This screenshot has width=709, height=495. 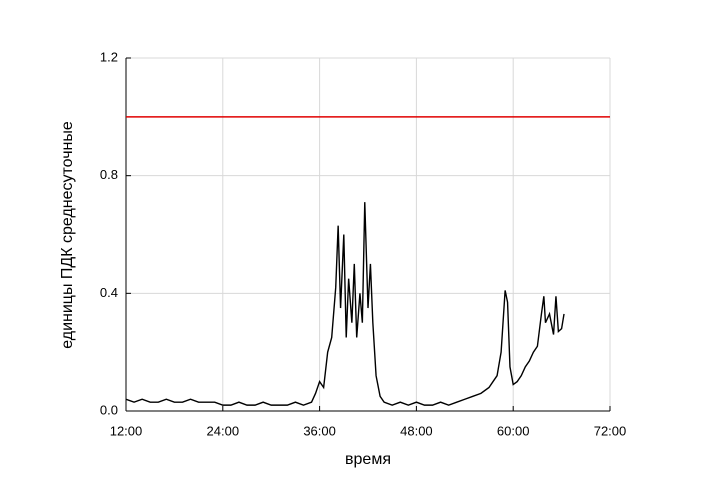 I want to click on x-tick-label: 12:00, so click(x=126, y=430).